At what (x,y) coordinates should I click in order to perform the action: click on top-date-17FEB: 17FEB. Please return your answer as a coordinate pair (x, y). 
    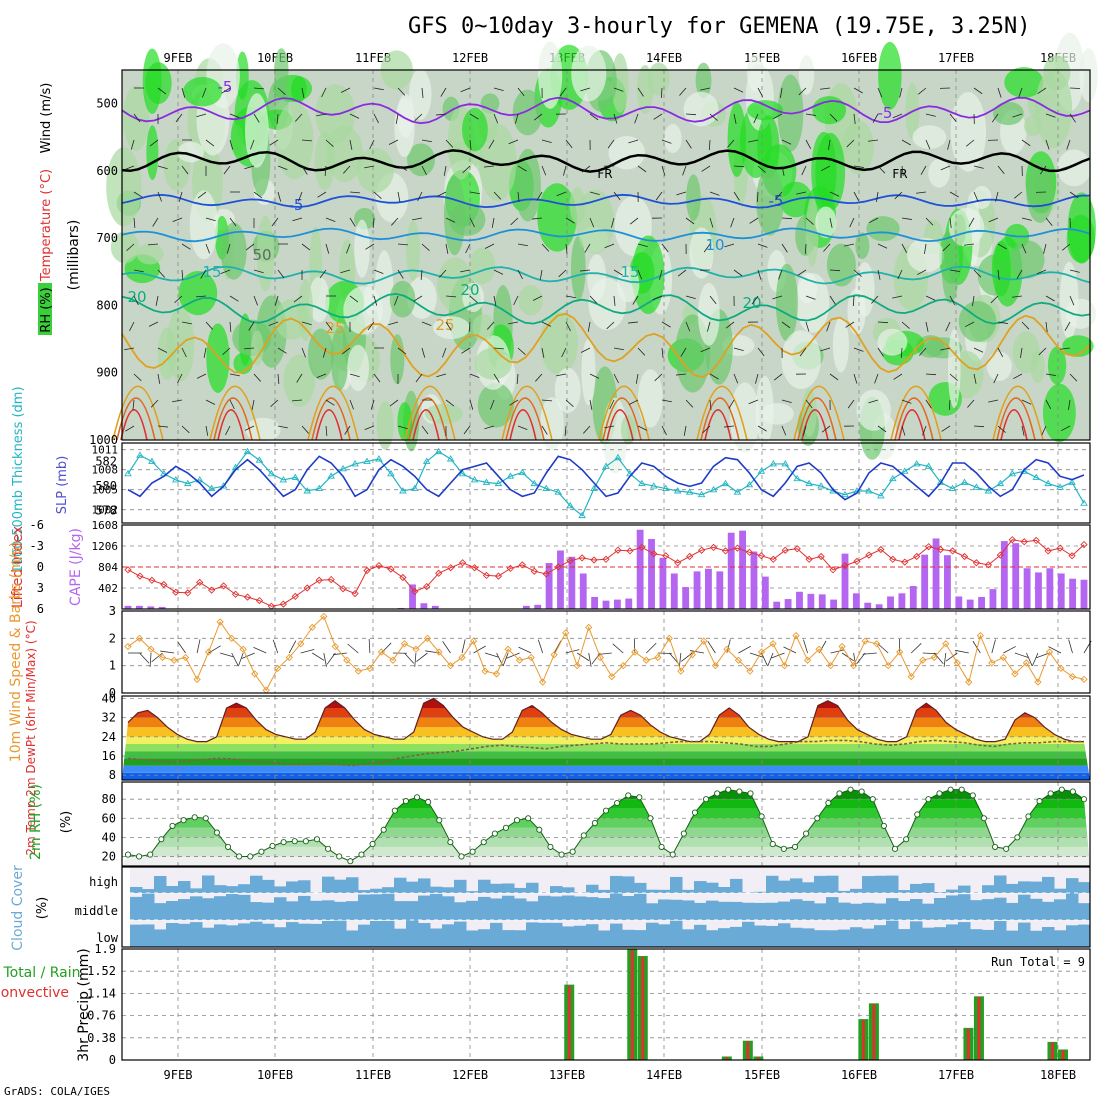
    Looking at the image, I should click on (956, 58).